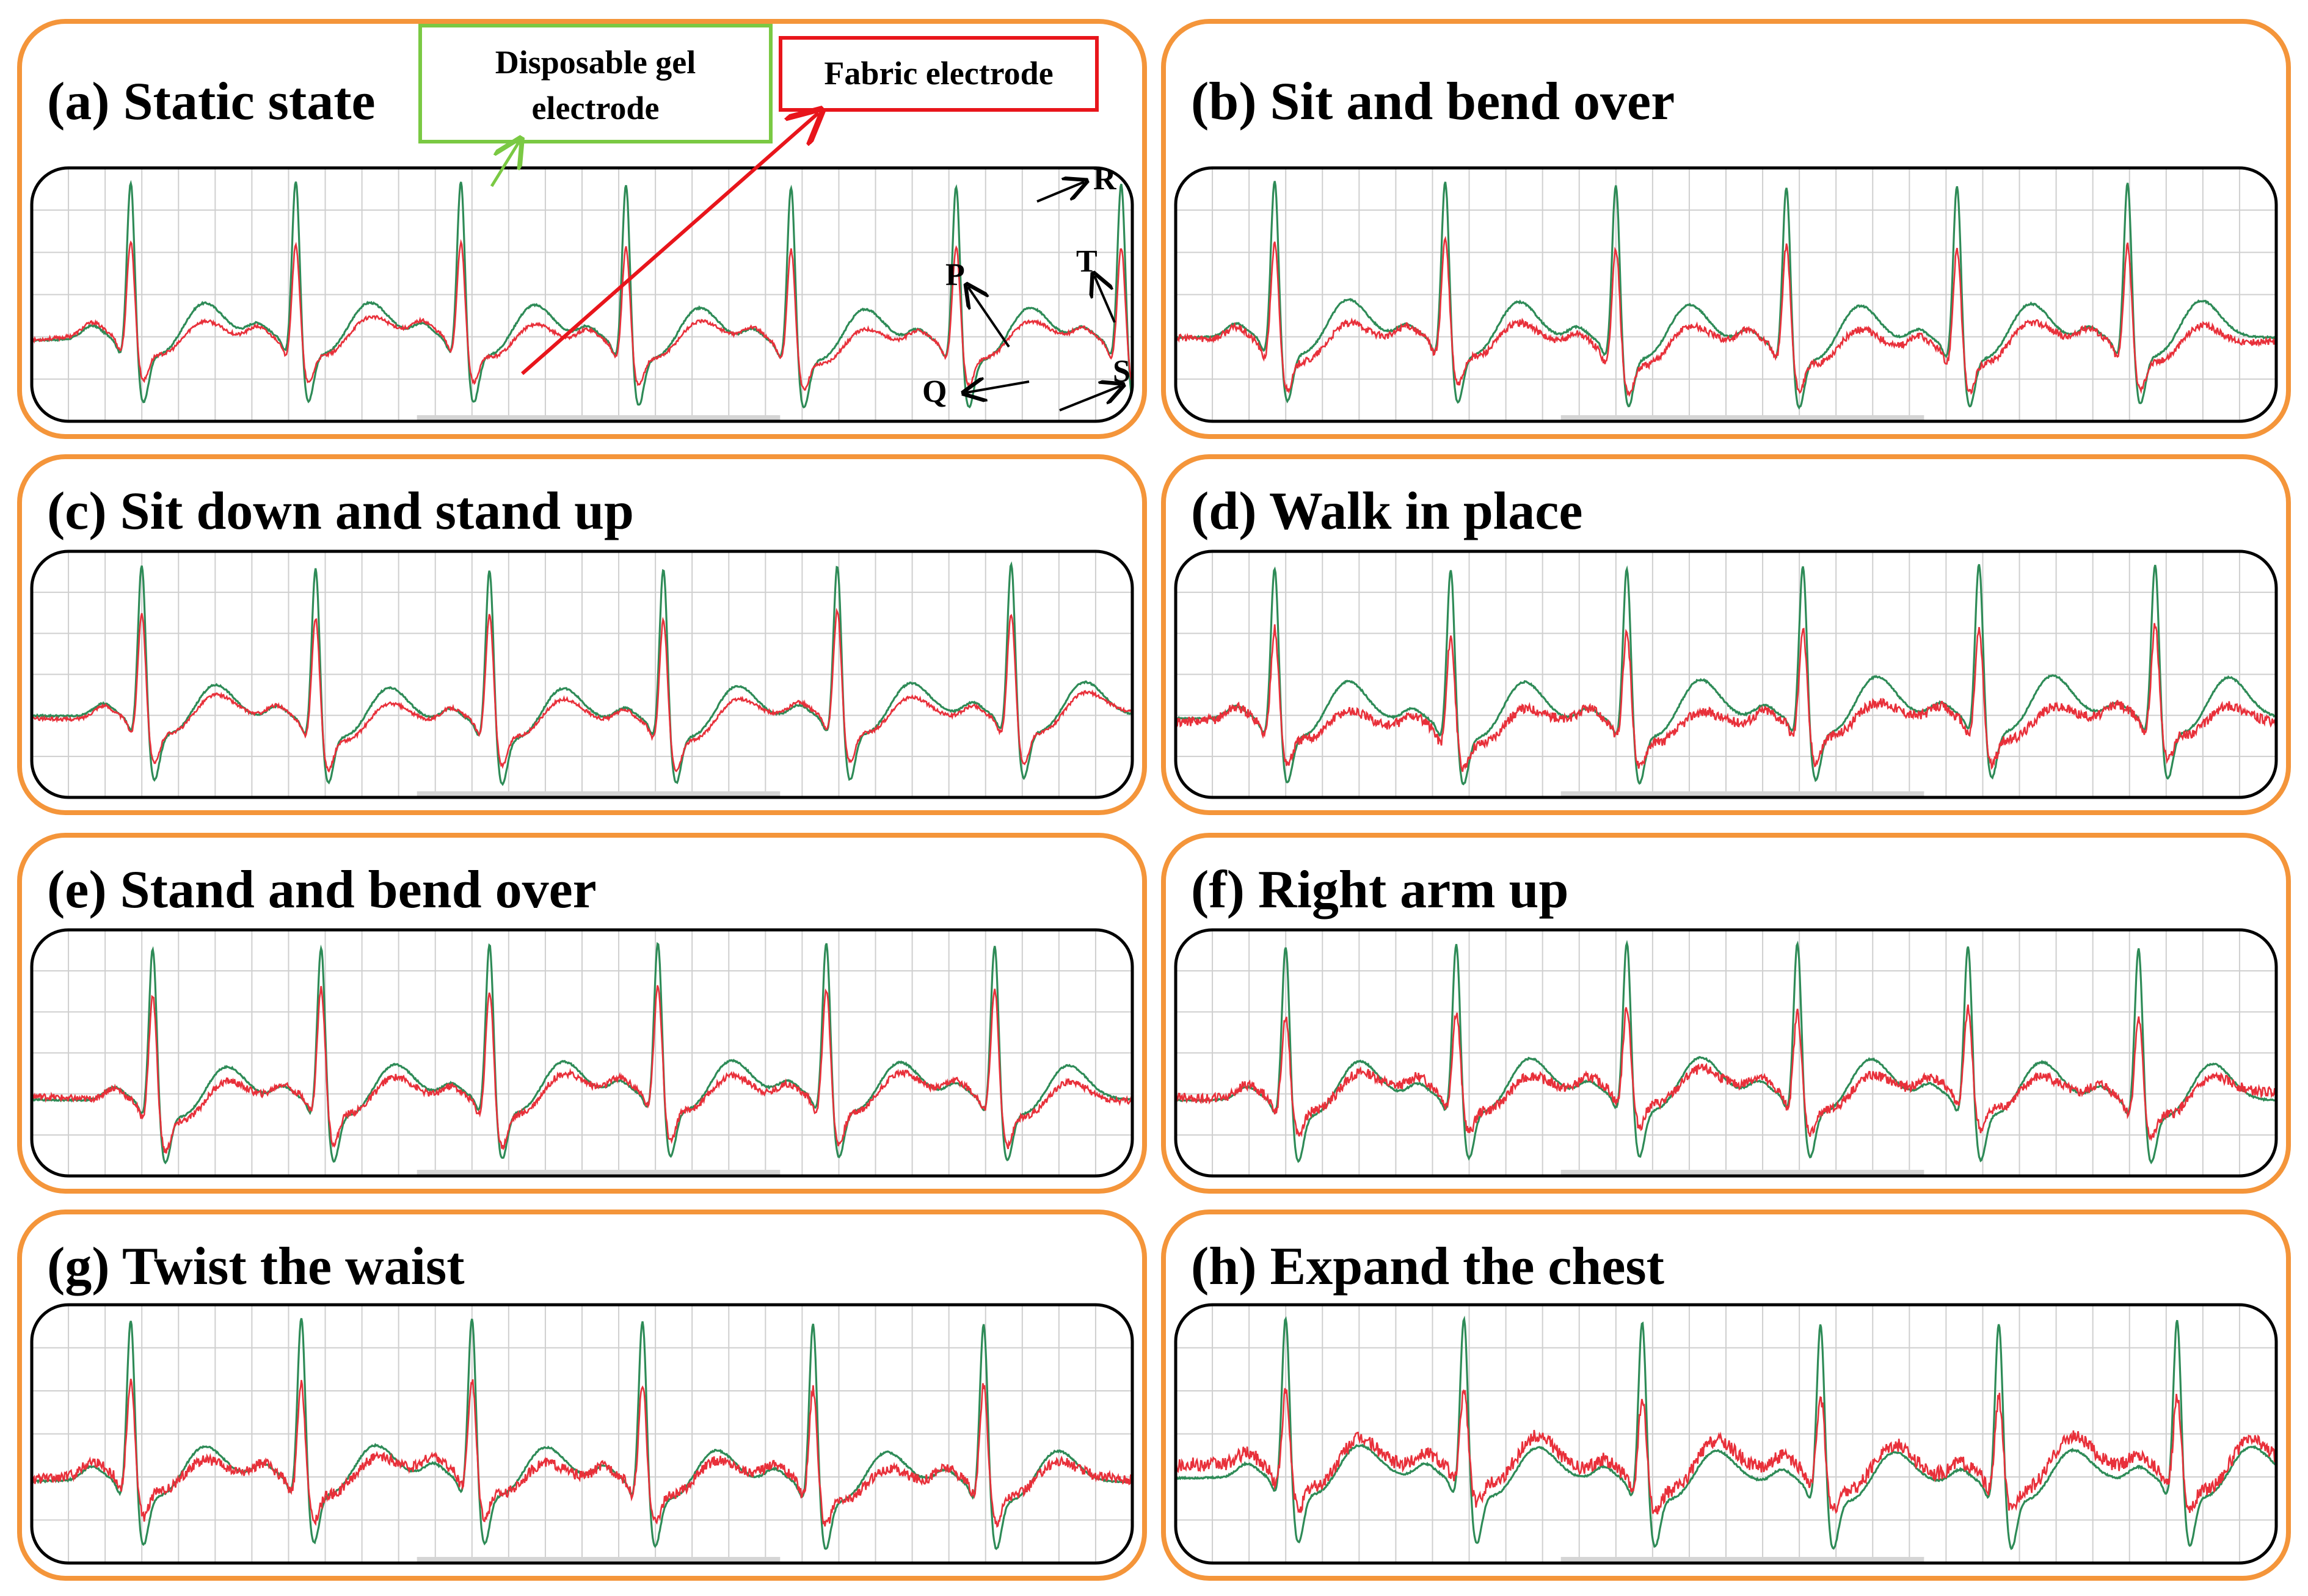 The width and height of the screenshot is (2308, 1596). What do you see at coordinates (1726, 316) in the screenshot?
I see `series-fabric-b` at bounding box center [1726, 316].